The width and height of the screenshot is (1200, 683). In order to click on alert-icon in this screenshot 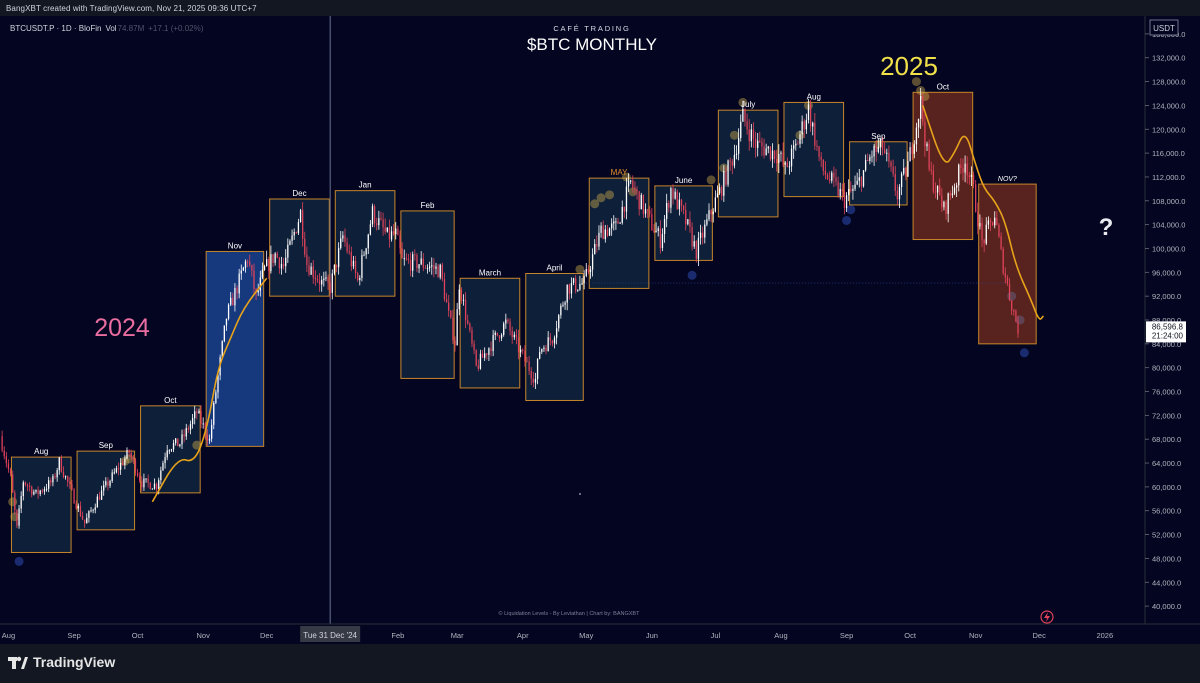, I will do `click(1047, 617)`.